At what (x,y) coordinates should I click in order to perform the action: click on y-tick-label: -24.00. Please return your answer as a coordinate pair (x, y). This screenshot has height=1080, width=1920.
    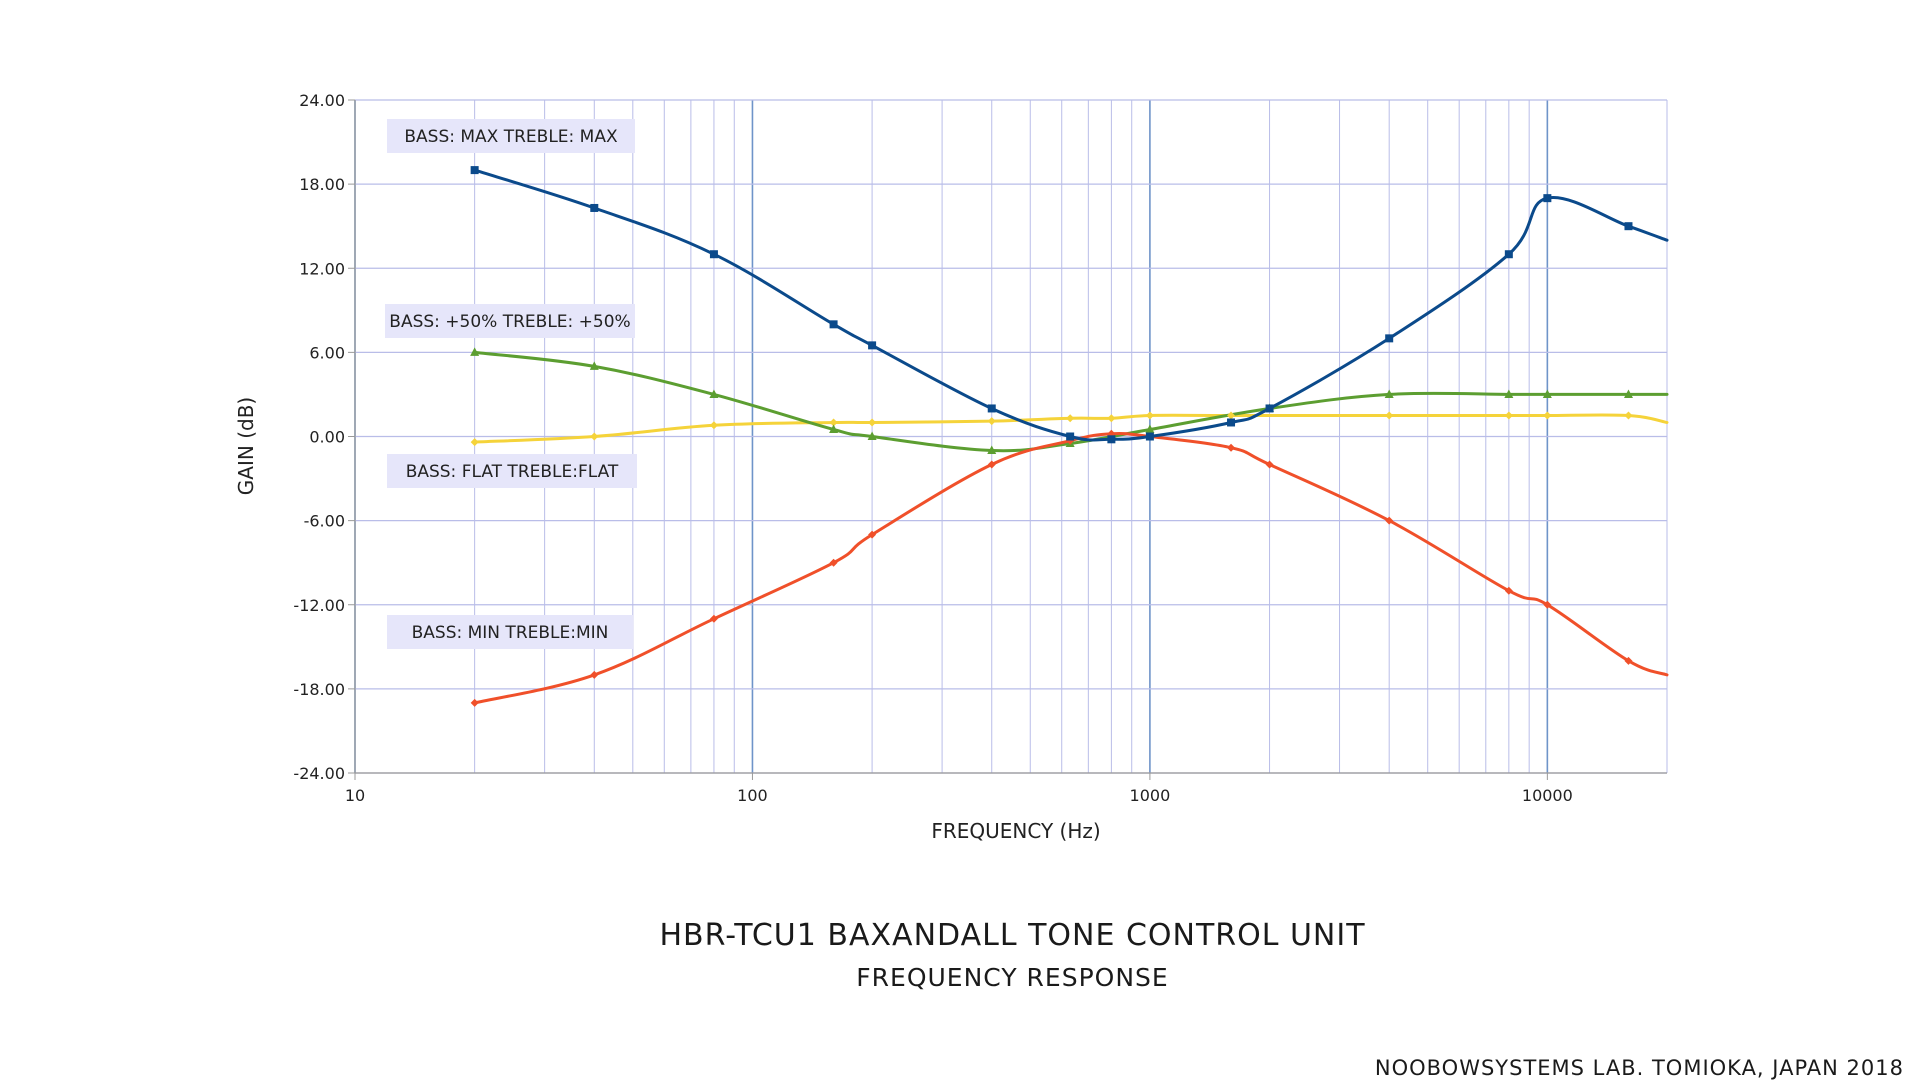
    Looking at the image, I should click on (319, 773).